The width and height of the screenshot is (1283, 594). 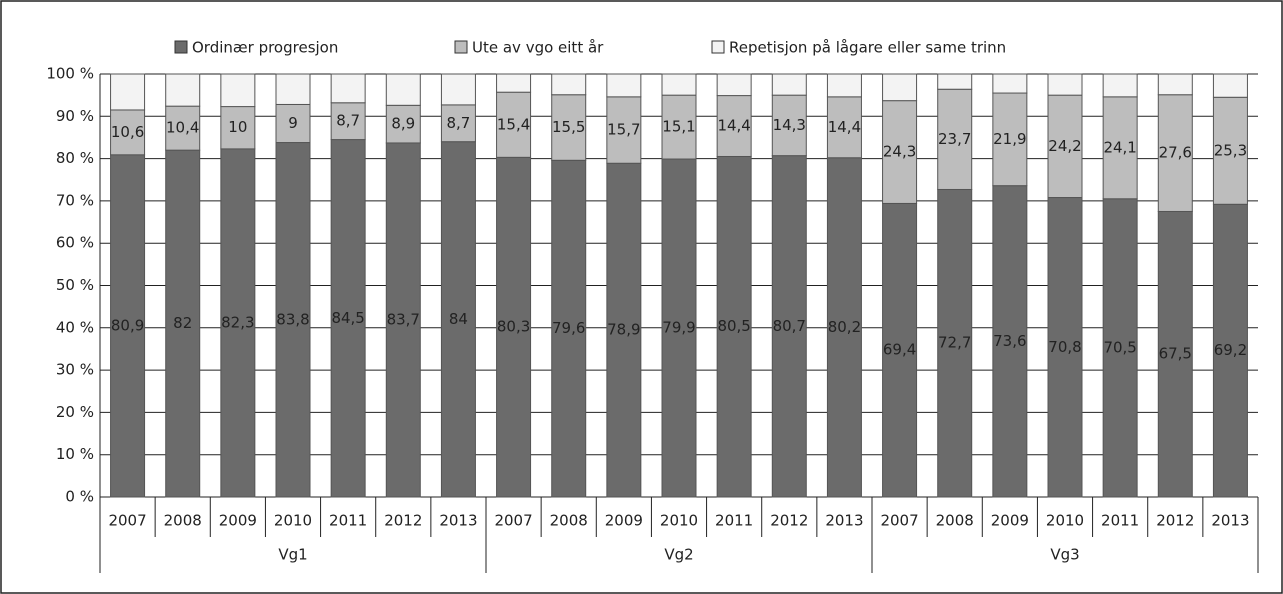 I want to click on data-label: 73,6, so click(x=1009, y=341).